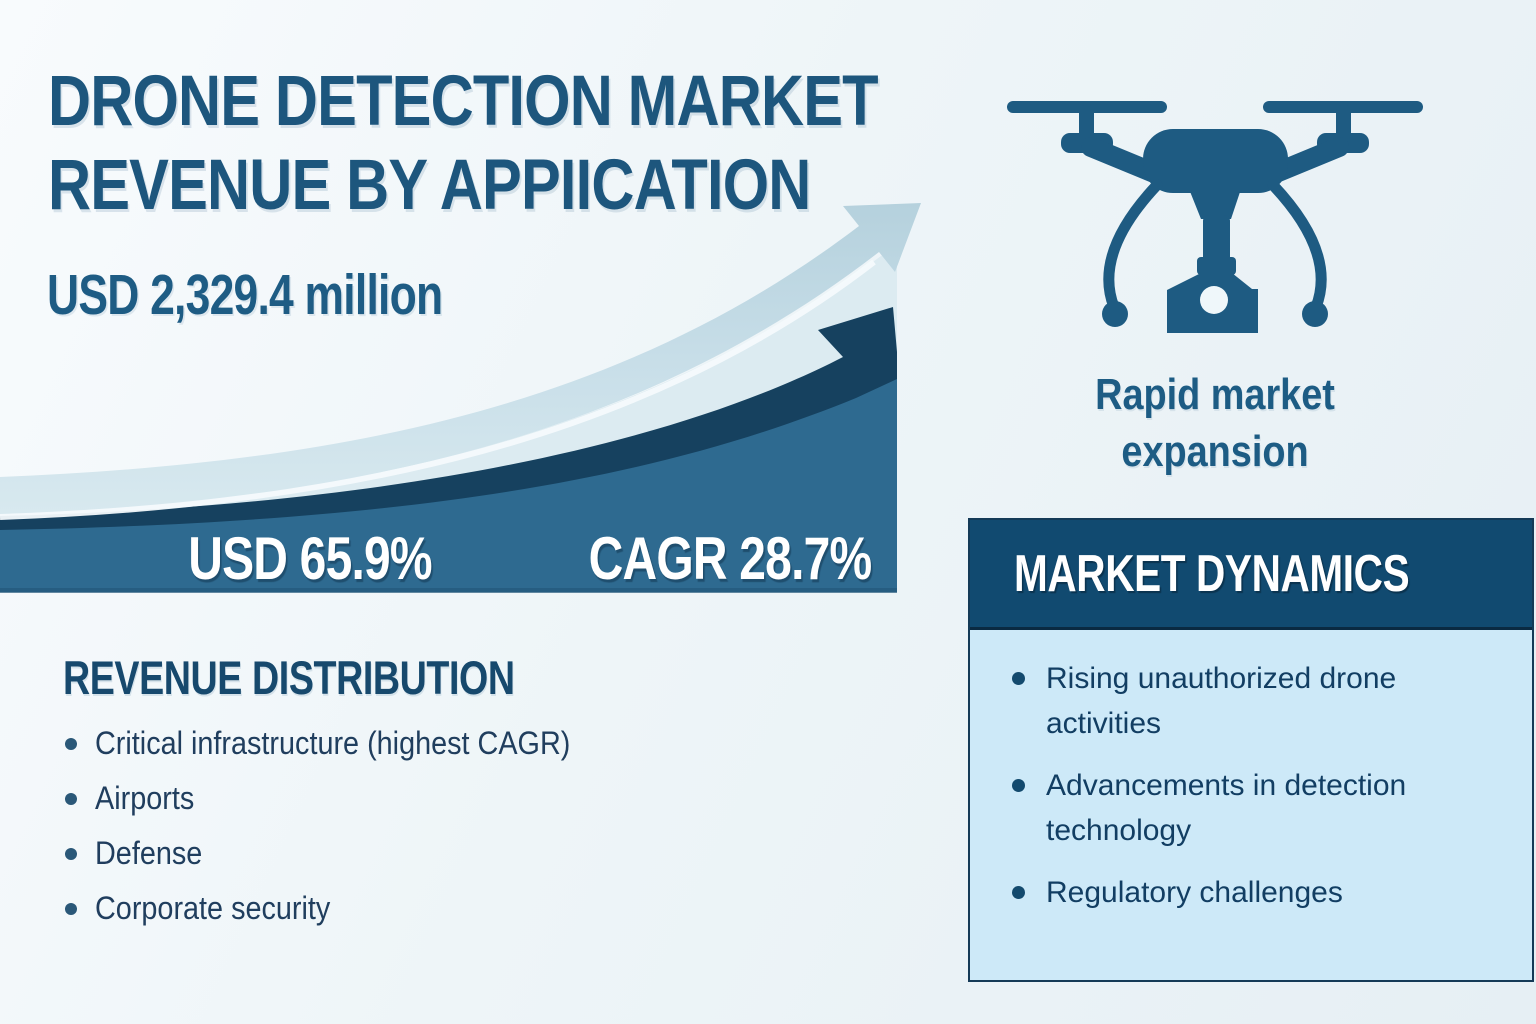 This screenshot has height=1024, width=1536. What do you see at coordinates (463, 101) in the screenshot?
I see `page-title-line1: DRONE DETECTION MARKET` at bounding box center [463, 101].